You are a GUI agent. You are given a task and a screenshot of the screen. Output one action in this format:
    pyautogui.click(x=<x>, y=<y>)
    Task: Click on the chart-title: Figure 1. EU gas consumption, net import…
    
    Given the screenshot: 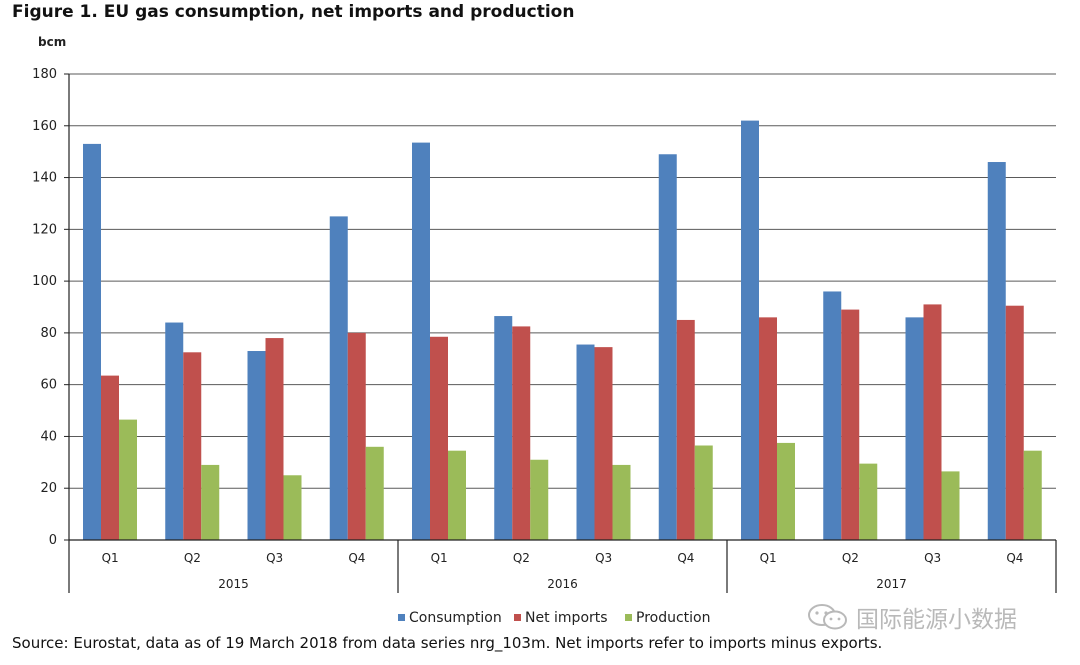 What is the action you would take?
    pyautogui.click(x=293, y=12)
    